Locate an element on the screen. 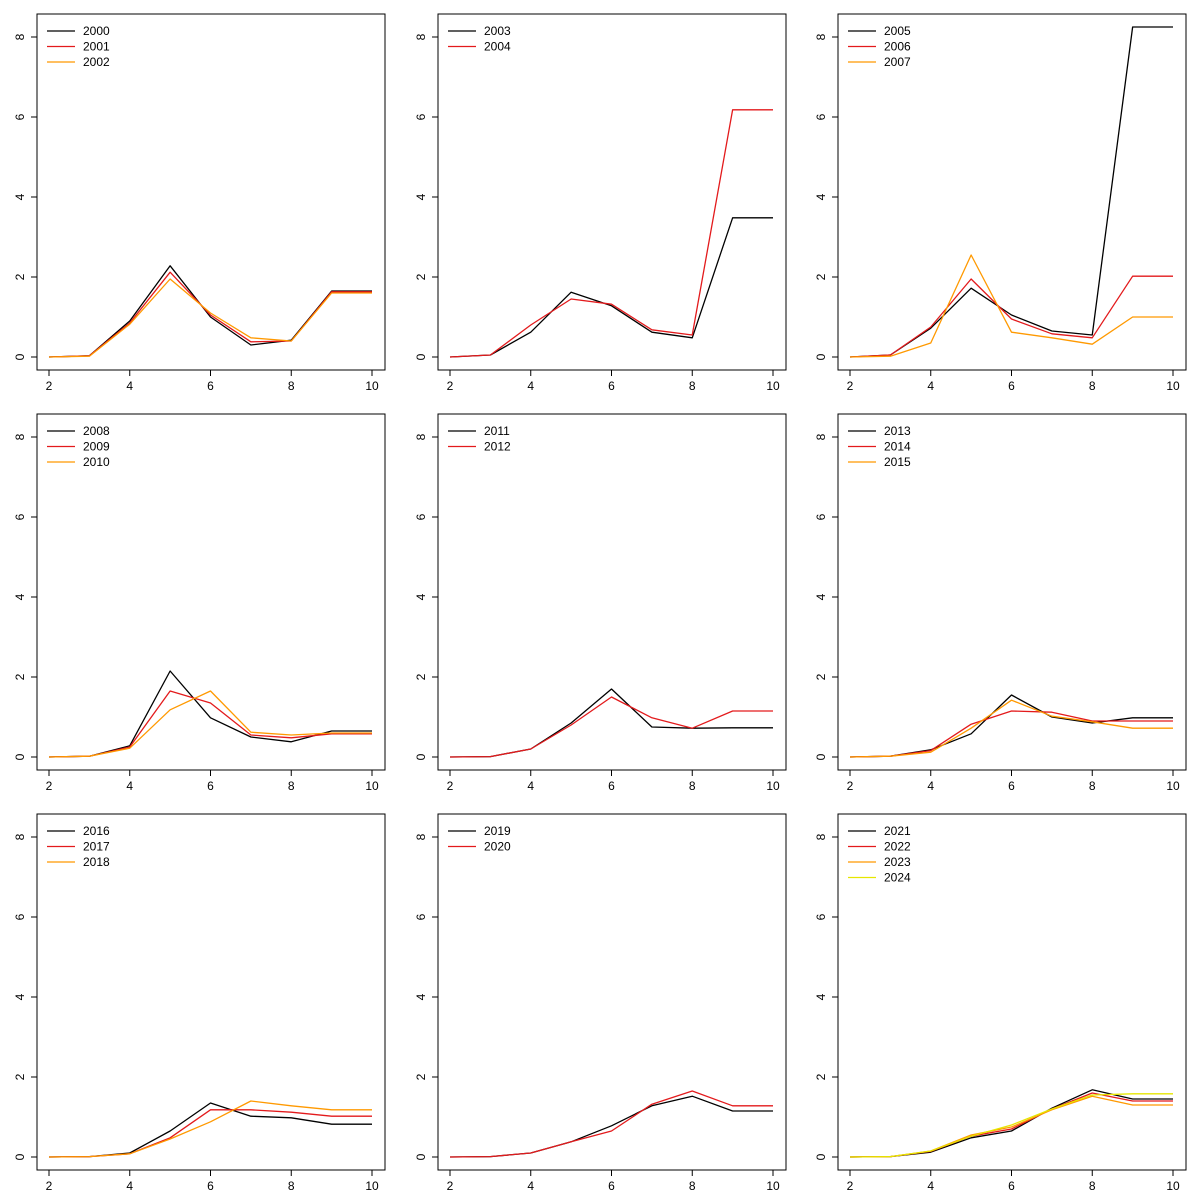 The width and height of the screenshot is (1200, 1200). series-line-2008 is located at coordinates (210, 714).